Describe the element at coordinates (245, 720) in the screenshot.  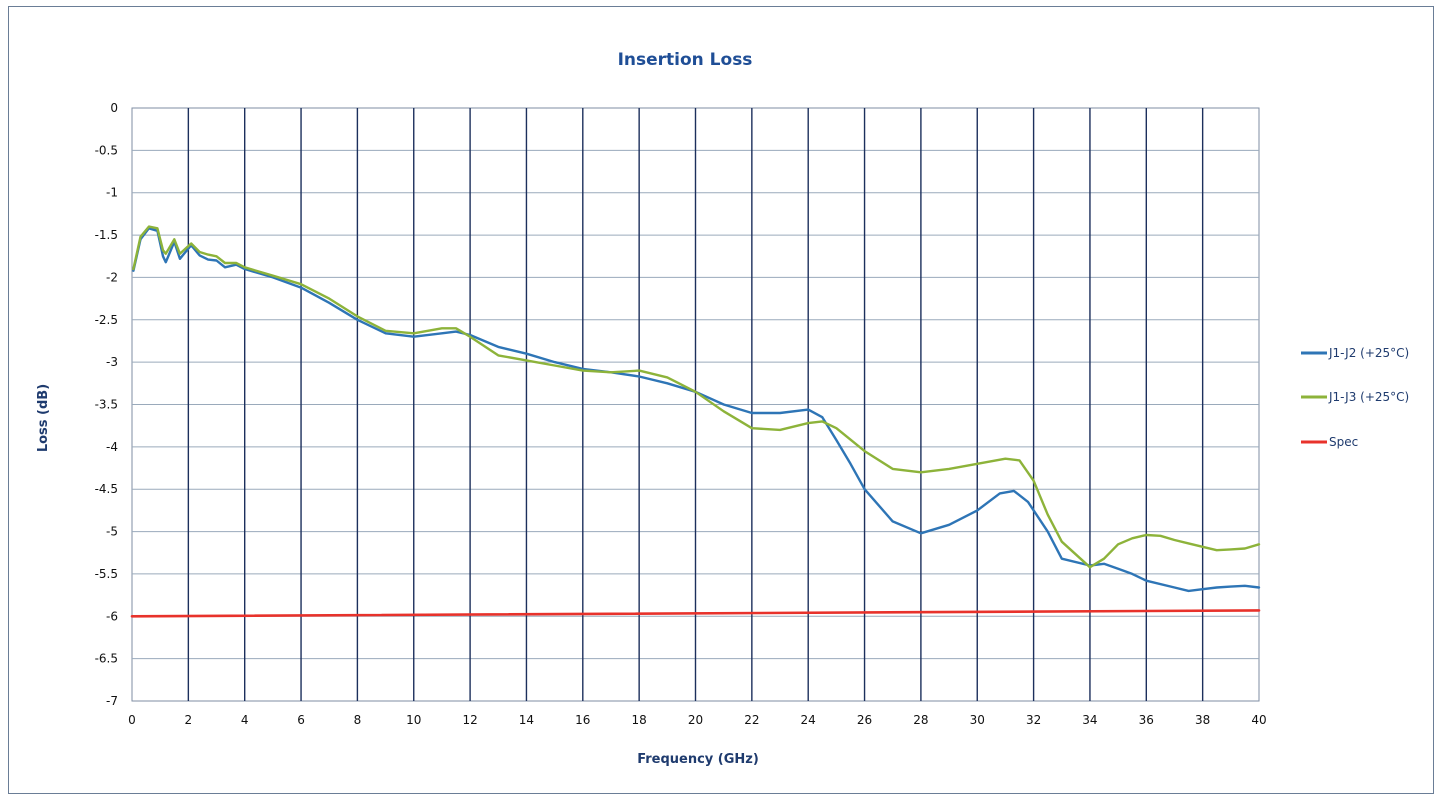
I see `x-tick-label: 4` at that location.